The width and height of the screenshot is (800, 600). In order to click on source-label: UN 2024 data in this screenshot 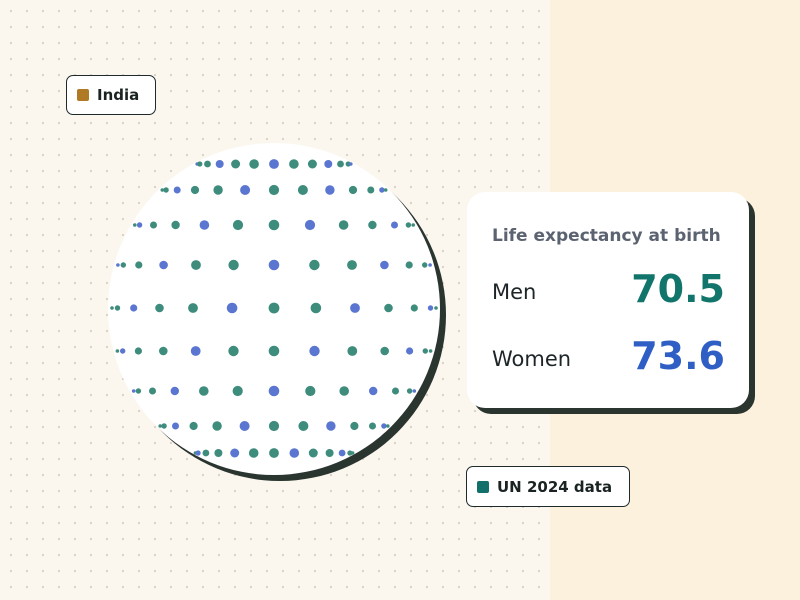, I will do `click(555, 486)`.